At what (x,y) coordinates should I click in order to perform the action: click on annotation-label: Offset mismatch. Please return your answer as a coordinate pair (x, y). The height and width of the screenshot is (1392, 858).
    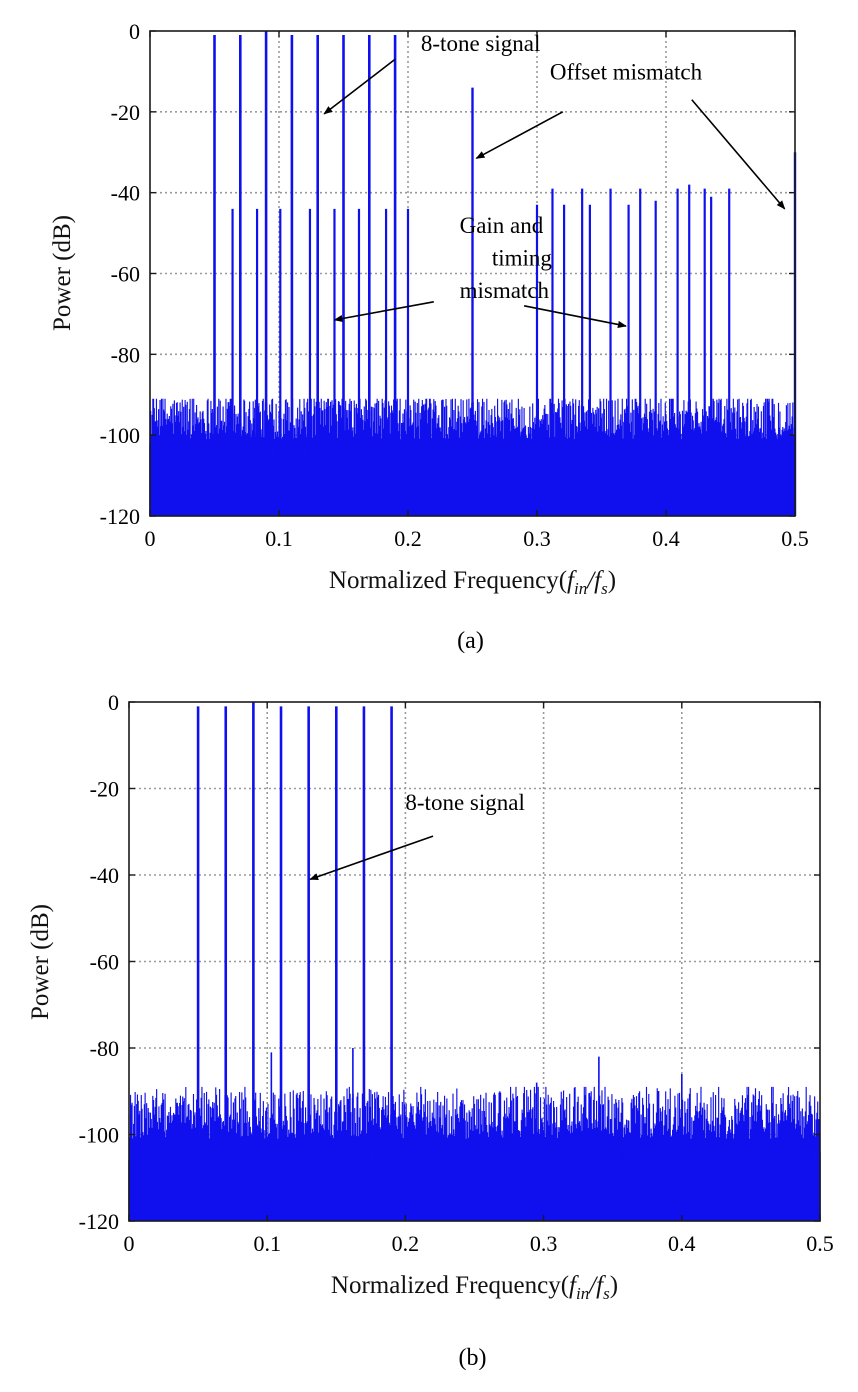
    Looking at the image, I should click on (626, 72).